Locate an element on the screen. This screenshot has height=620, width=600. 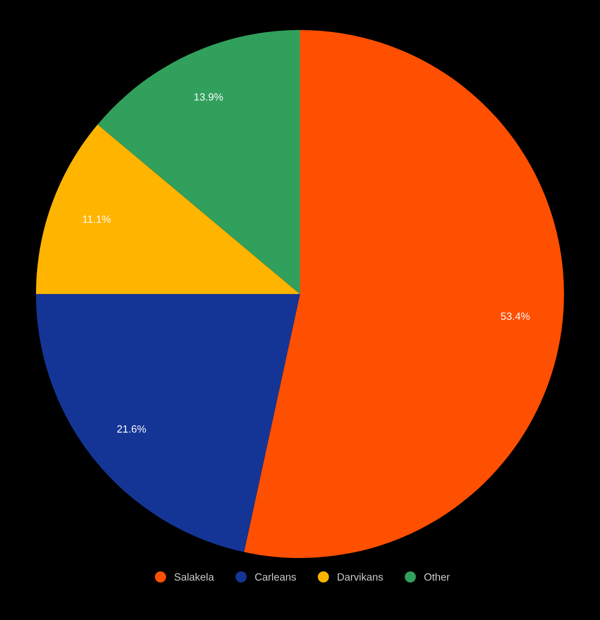
legend-label: Other is located at coordinates (437, 577).